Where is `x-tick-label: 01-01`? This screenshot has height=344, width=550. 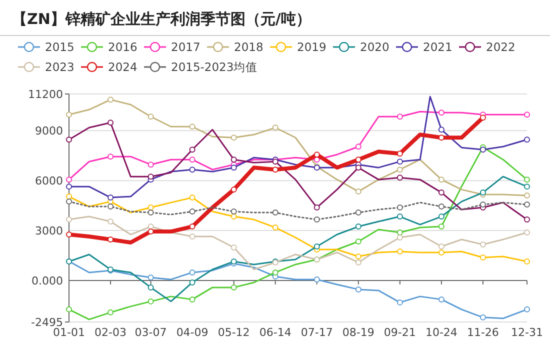 x-tick-label: 01-01 is located at coordinates (69, 332).